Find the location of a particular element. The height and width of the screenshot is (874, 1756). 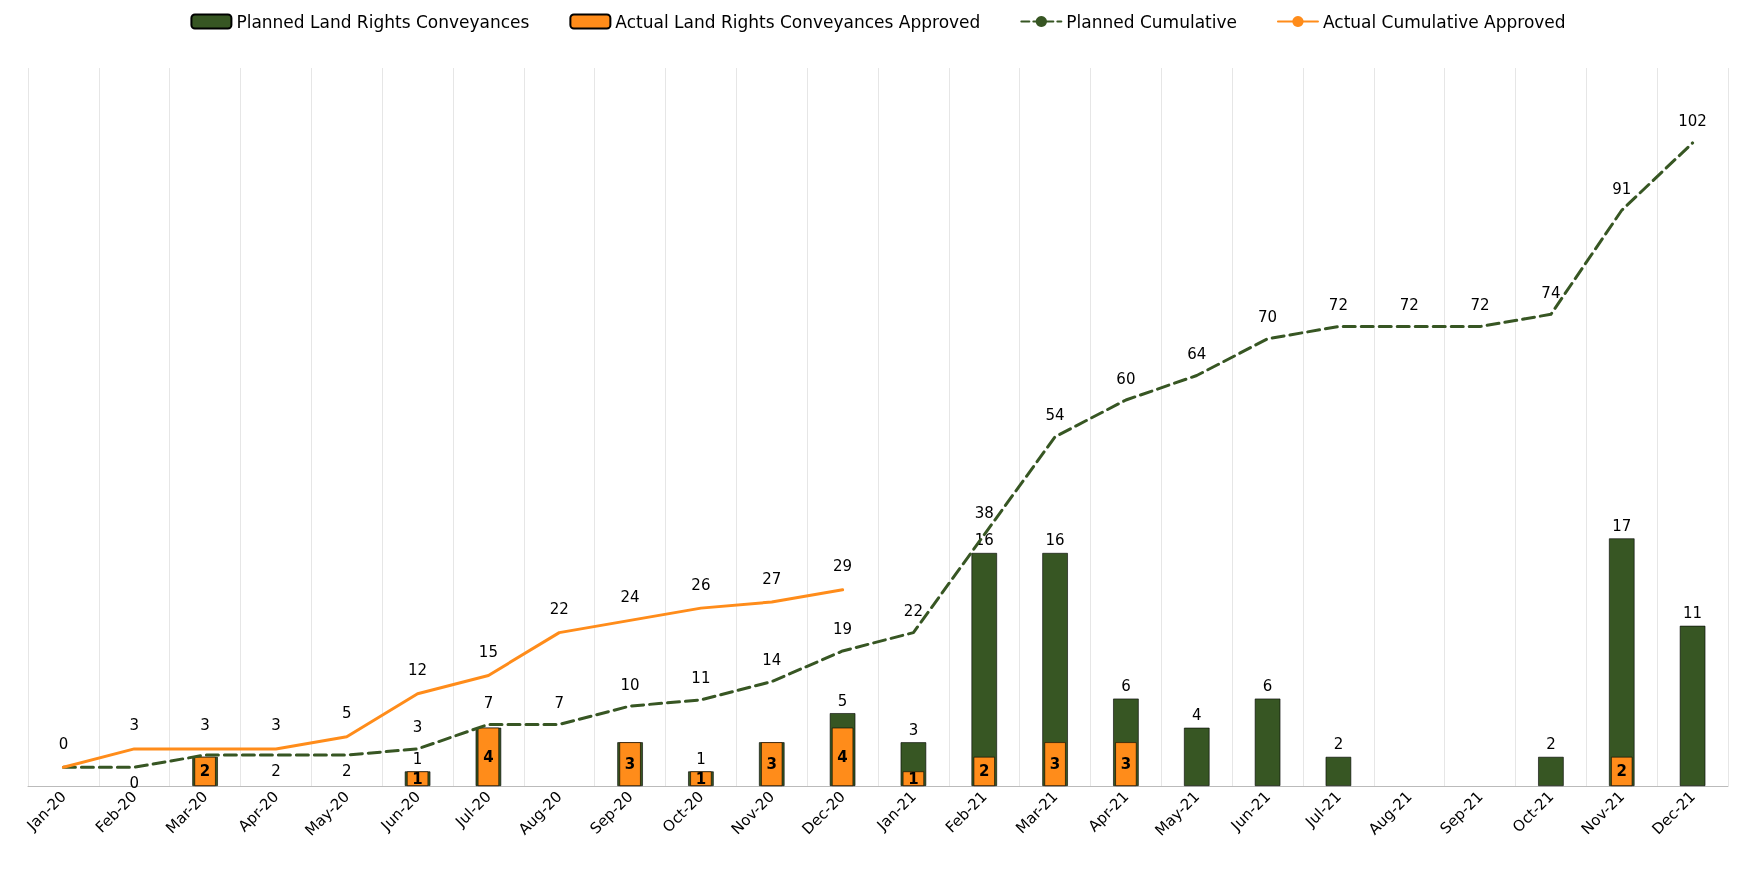

data-label: 64 is located at coordinates (1197, 354).